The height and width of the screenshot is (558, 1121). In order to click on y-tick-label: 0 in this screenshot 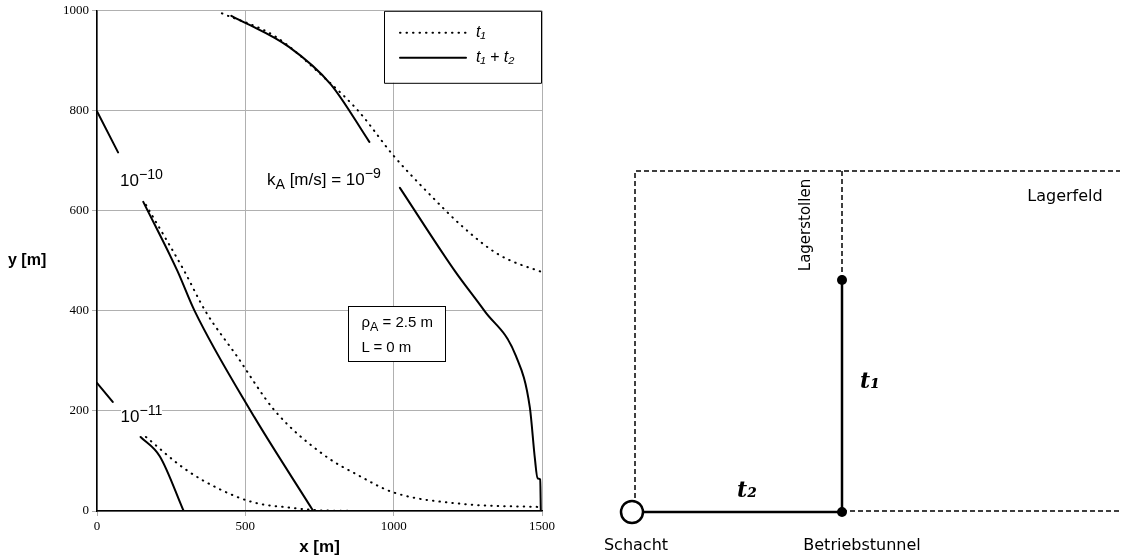, I will do `click(85, 510)`.